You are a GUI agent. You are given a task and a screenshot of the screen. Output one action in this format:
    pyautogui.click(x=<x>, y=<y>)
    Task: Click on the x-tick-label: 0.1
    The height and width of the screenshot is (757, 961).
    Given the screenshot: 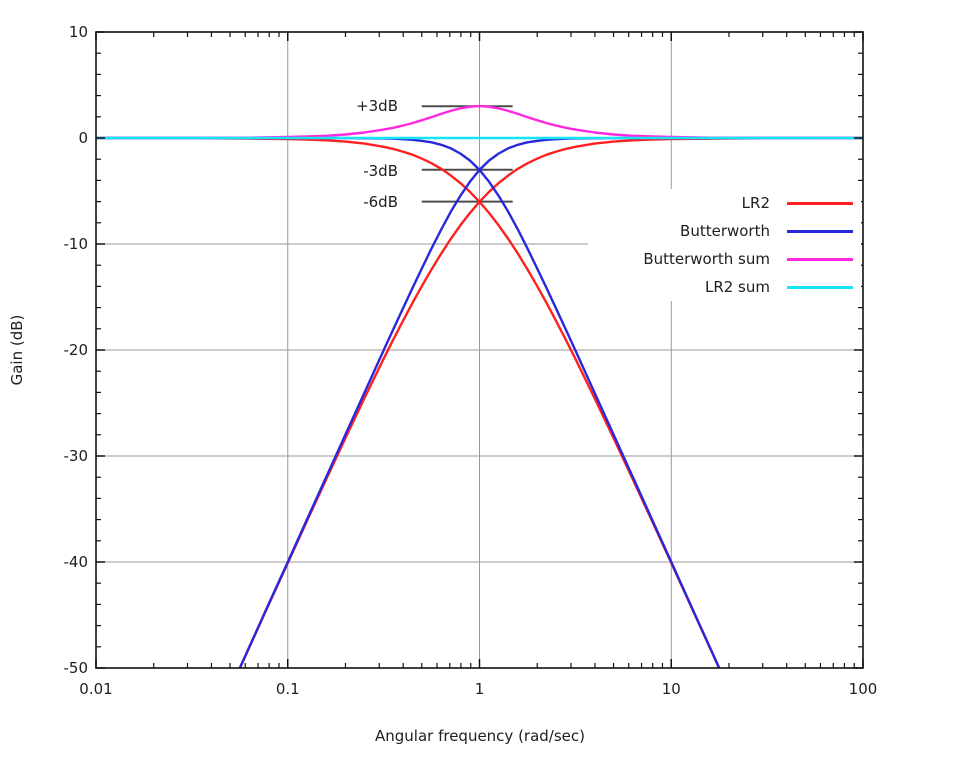 What is the action you would take?
    pyautogui.click(x=287, y=689)
    